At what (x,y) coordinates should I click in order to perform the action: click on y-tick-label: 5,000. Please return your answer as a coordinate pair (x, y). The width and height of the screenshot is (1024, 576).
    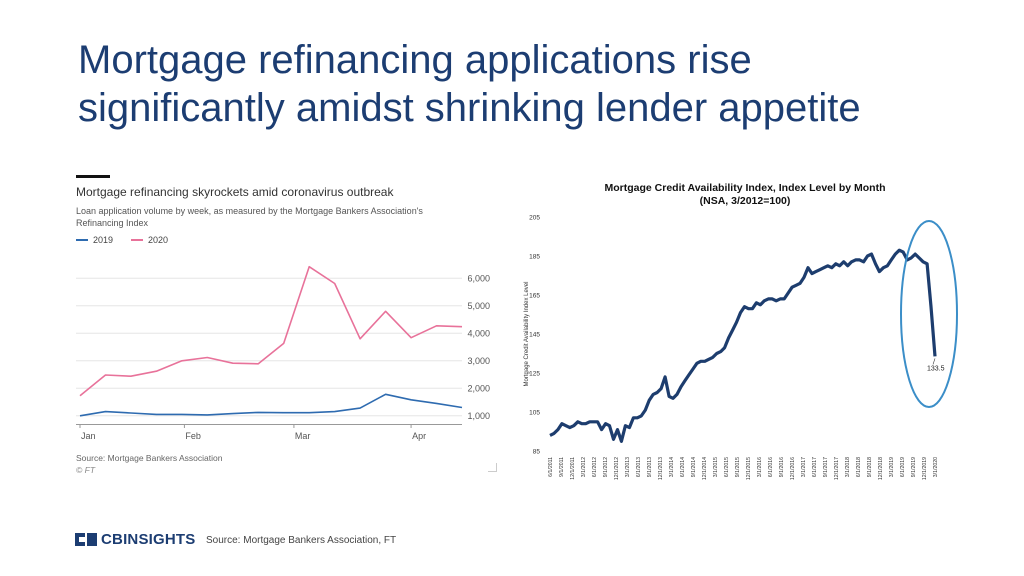
    Looking at the image, I should click on (478, 306).